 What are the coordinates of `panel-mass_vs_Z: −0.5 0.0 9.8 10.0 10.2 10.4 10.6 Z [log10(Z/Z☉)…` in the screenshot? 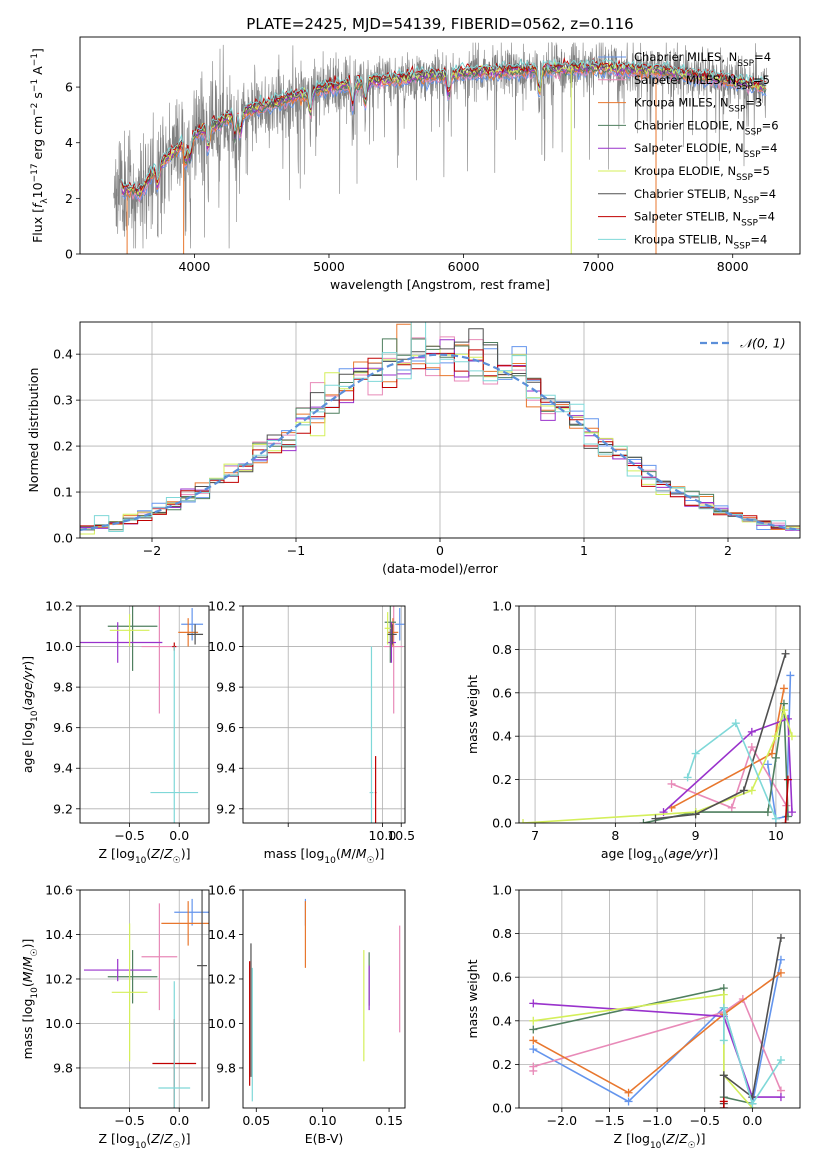 It's located at (115, 1017).